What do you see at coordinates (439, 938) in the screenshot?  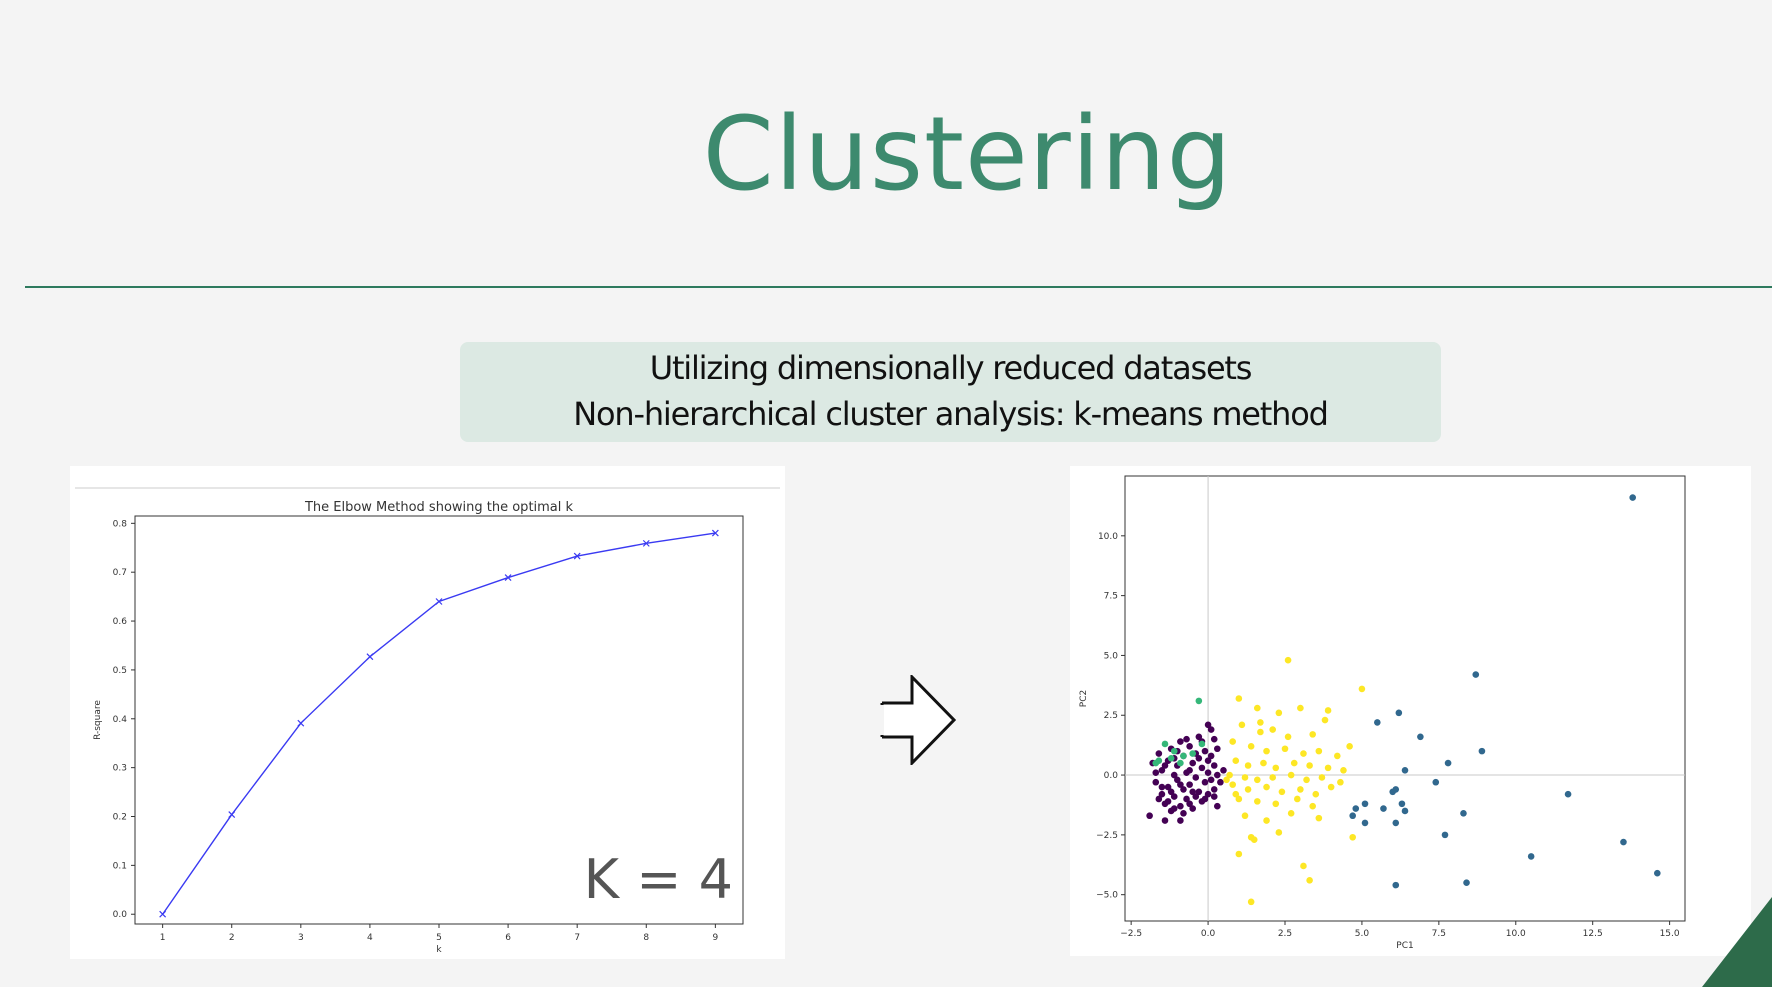 I see `x-tick-label: 5` at bounding box center [439, 938].